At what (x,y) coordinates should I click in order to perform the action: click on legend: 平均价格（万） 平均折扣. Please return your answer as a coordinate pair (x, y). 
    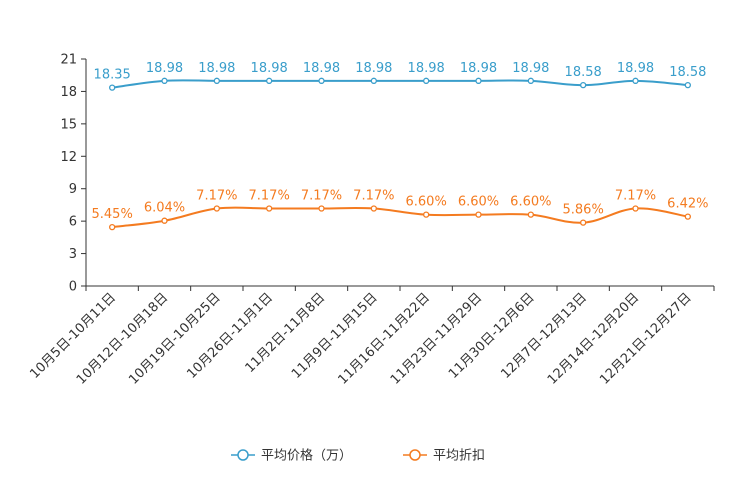
    Looking at the image, I should click on (358, 456).